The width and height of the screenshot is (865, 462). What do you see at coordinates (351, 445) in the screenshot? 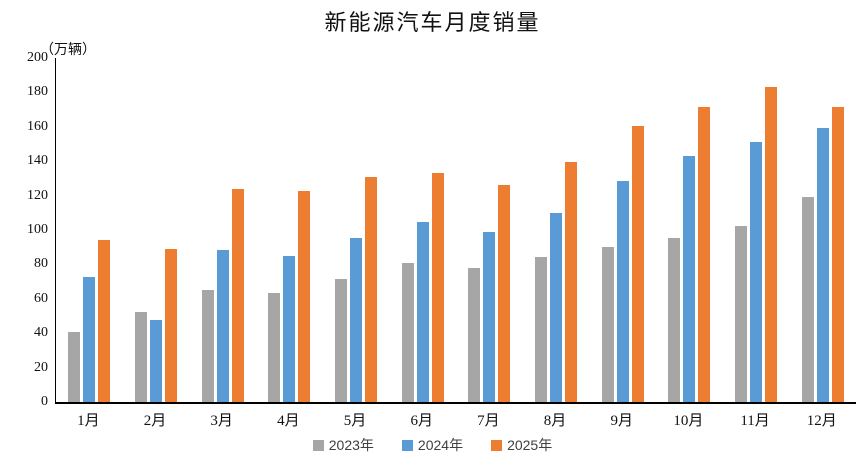
I see `legend-label-2023年: 2023年` at bounding box center [351, 445].